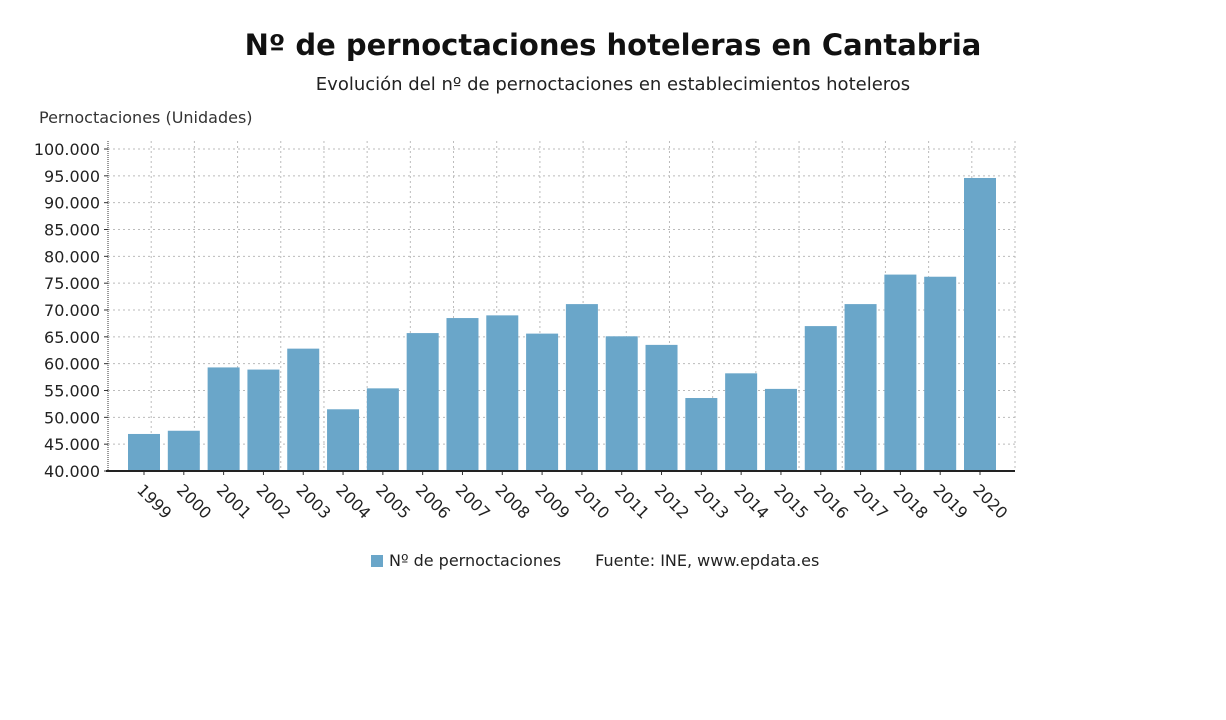 Image resolution: width=1226 pixels, height=720 pixels. Describe the element at coordinates (144, 452) in the screenshot. I see `bar-1999` at that location.